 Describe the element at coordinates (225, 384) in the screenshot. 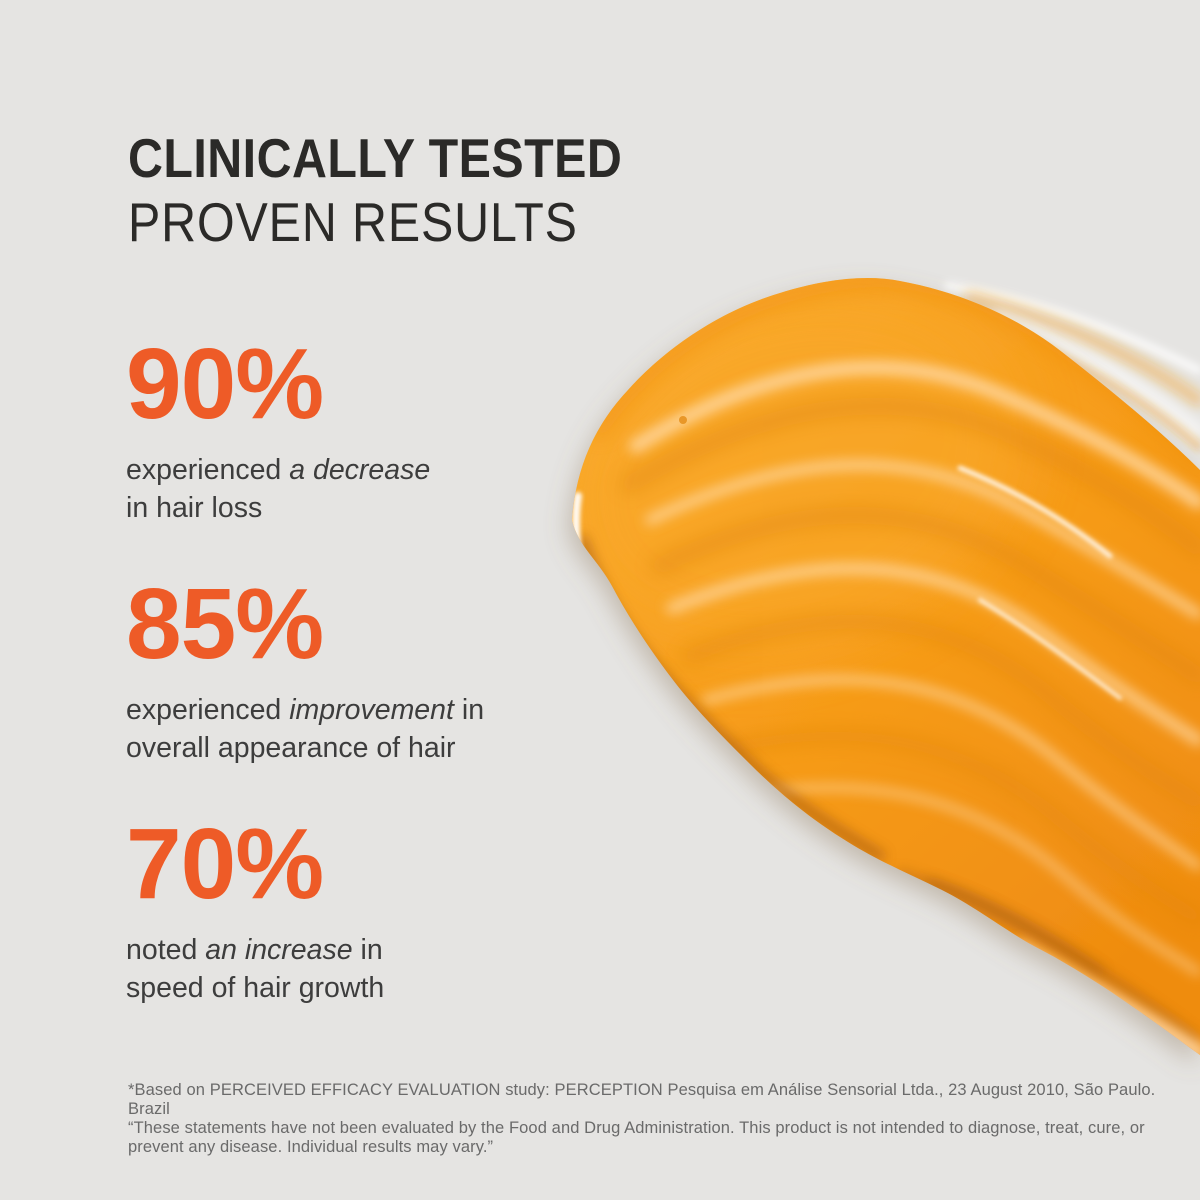

I see `stat-value: 90%` at that location.